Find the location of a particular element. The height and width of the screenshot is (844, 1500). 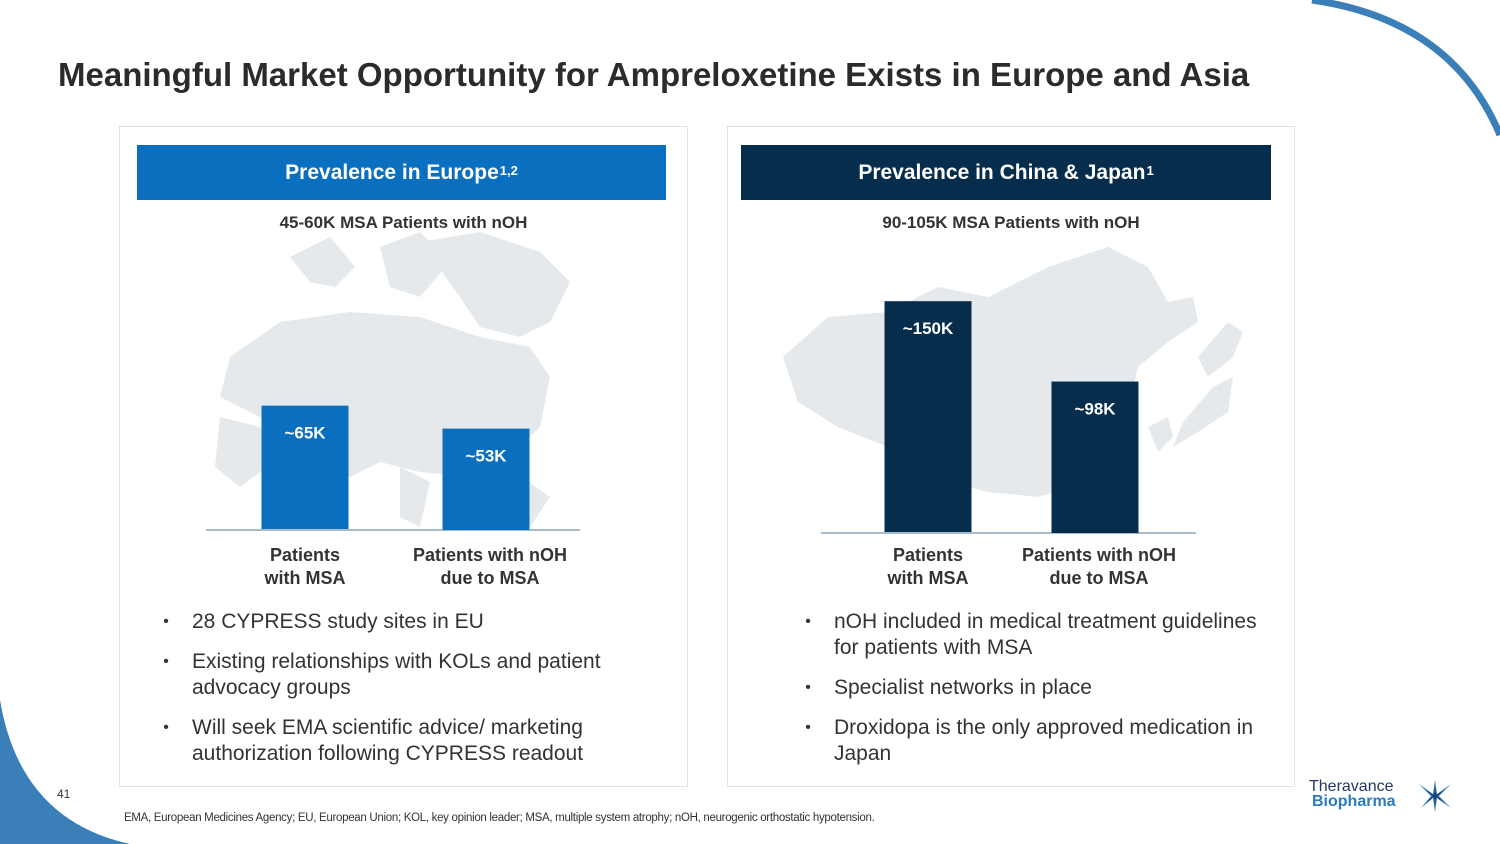

asia-category-label-2-line-2: due to MSA is located at coordinates (1099, 578).